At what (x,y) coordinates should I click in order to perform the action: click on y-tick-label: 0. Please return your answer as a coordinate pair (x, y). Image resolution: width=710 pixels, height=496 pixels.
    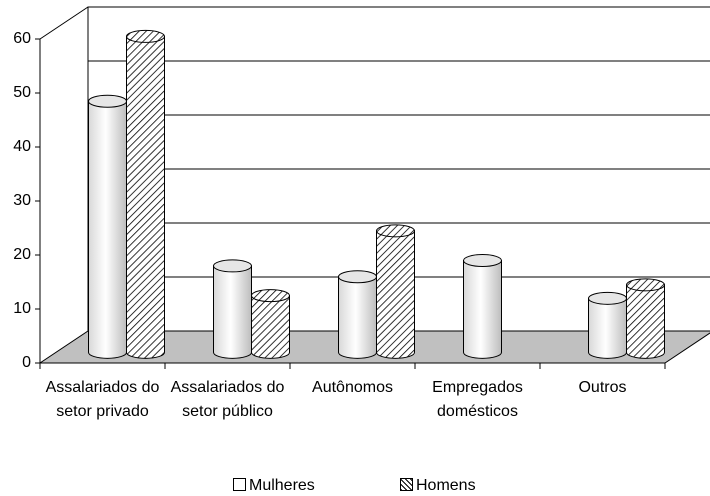
    Looking at the image, I should click on (26, 362).